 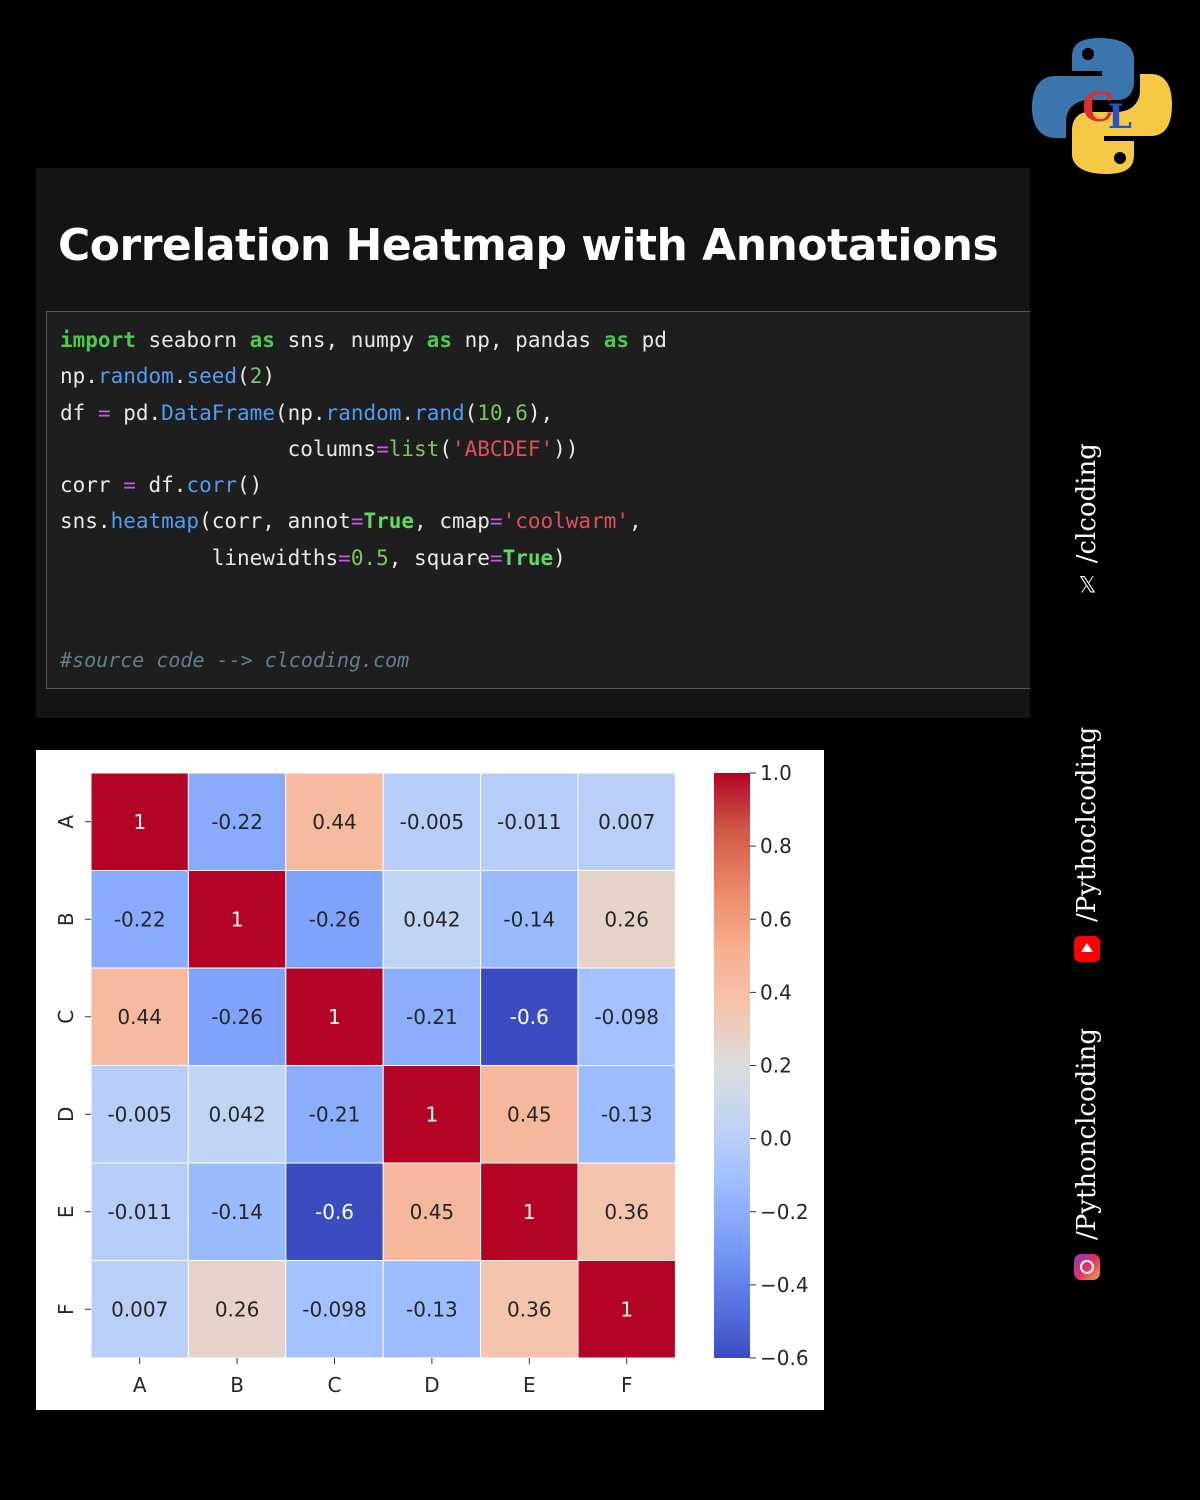 What do you see at coordinates (140, 1385) in the screenshot?
I see `x-tick-label: A` at bounding box center [140, 1385].